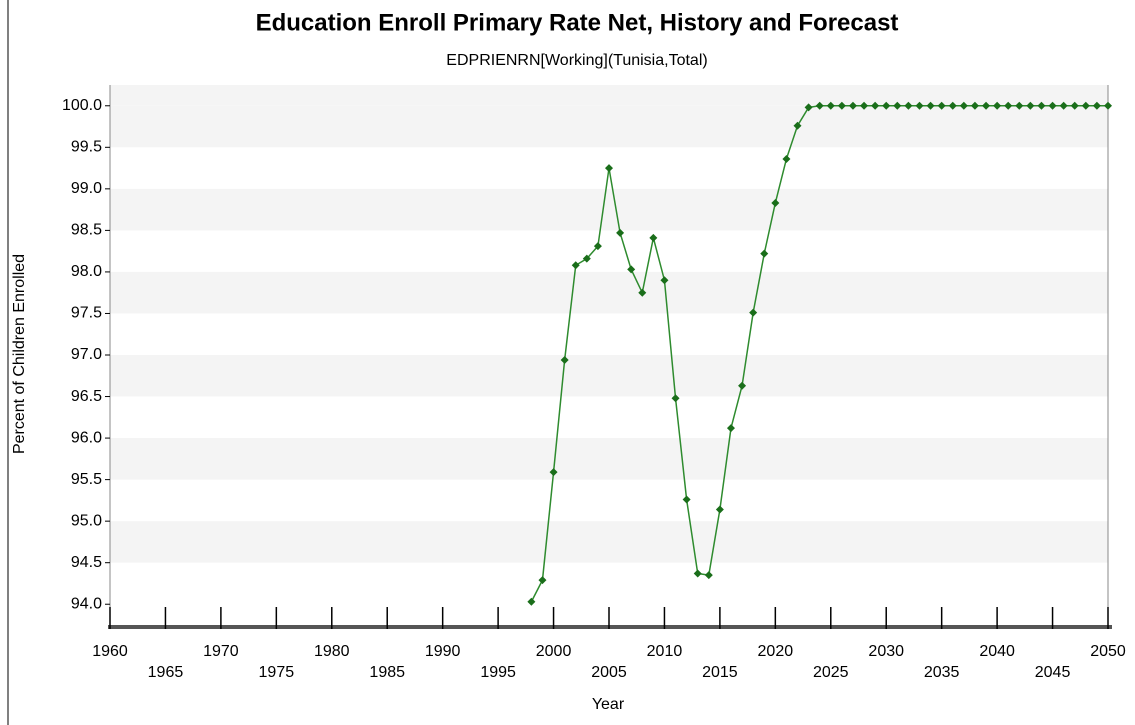 The image size is (1135, 725). What do you see at coordinates (1053, 672) in the screenshot?
I see `x-tick-label: 2045` at bounding box center [1053, 672].